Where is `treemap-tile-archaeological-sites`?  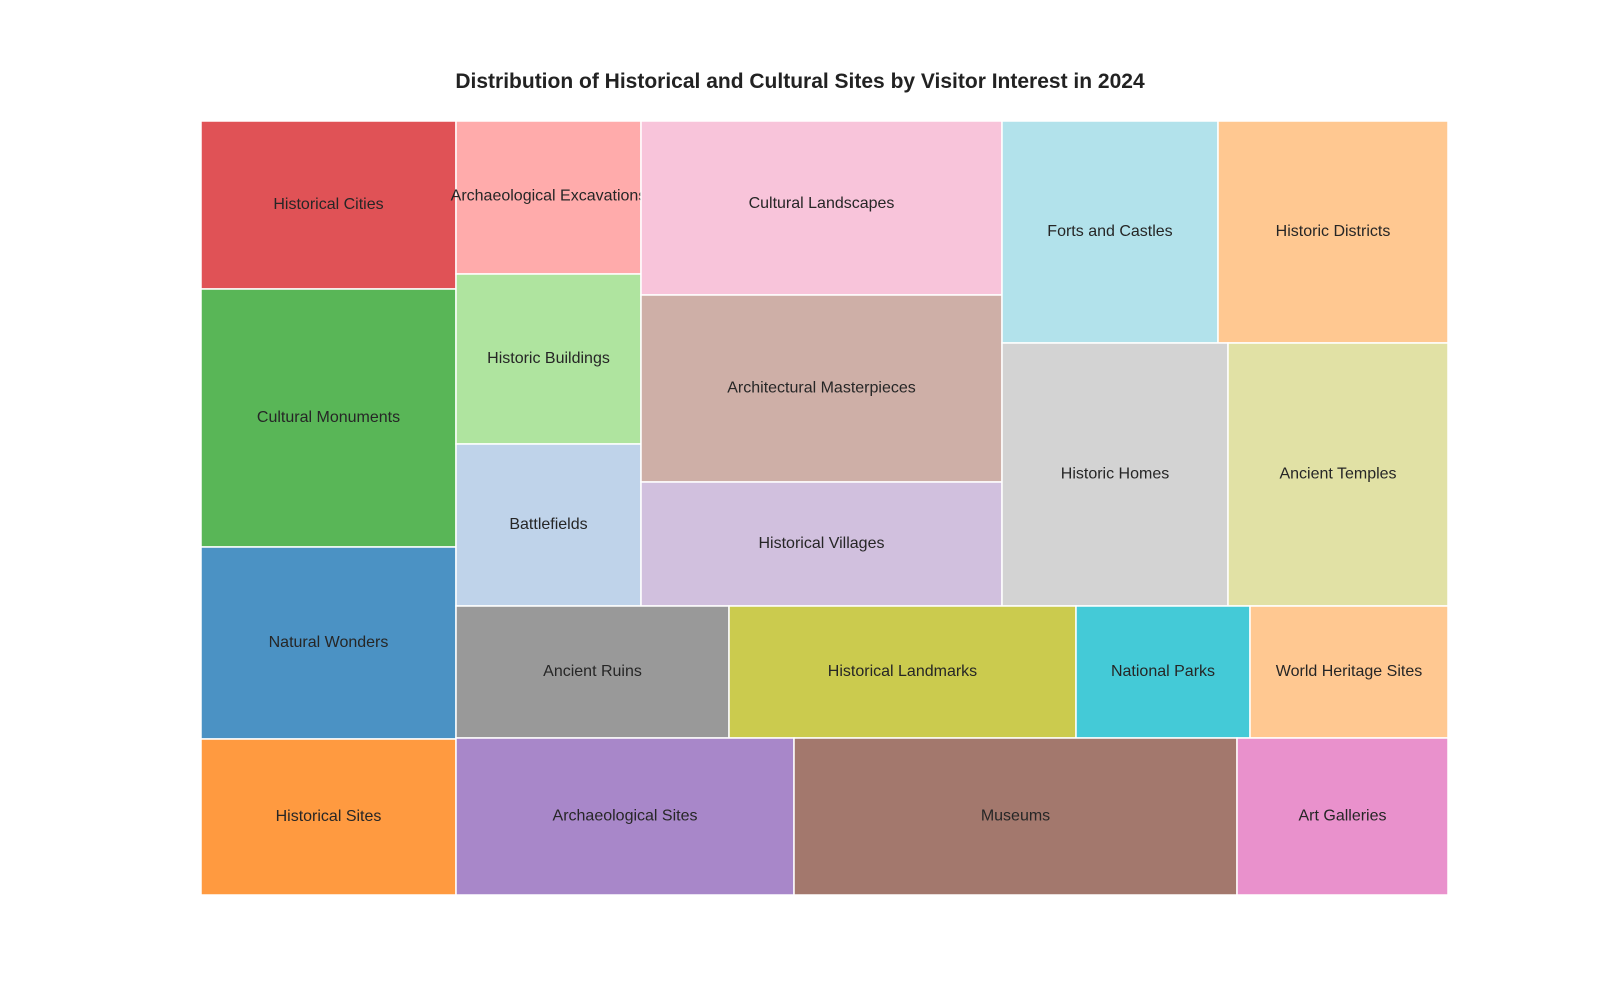 treemap-tile-archaeological-sites is located at coordinates (625, 816).